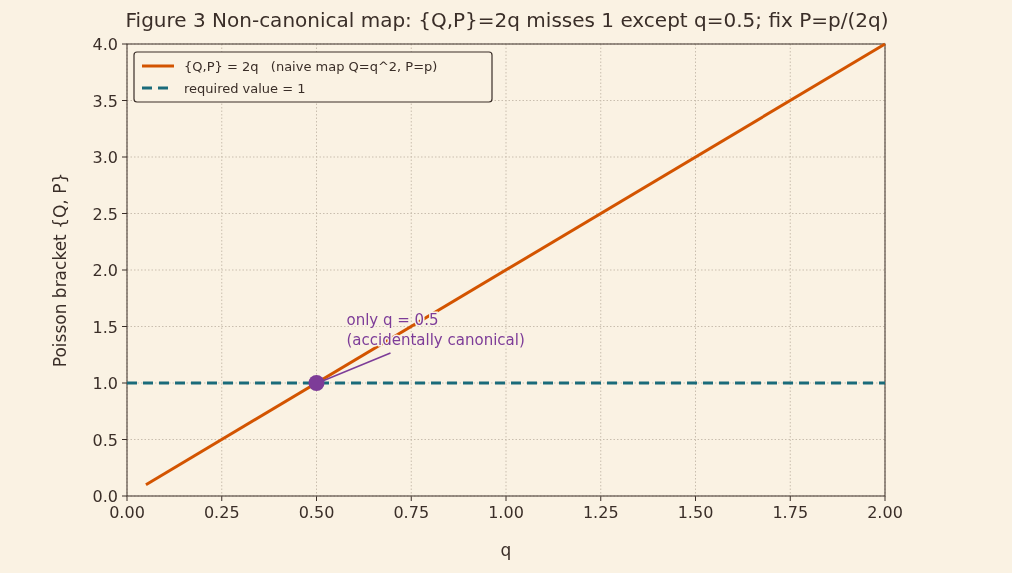 This screenshot has width=1012, height=573. Describe the element at coordinates (221, 512) in the screenshot. I see `x-tick-label: 0.25` at that location.